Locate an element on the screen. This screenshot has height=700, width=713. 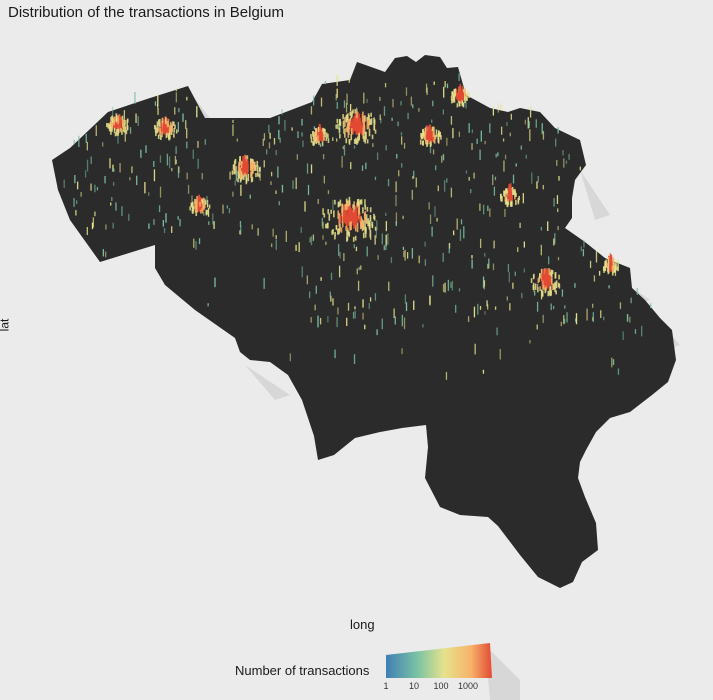
legend-colorbar is located at coordinates (439, 660).